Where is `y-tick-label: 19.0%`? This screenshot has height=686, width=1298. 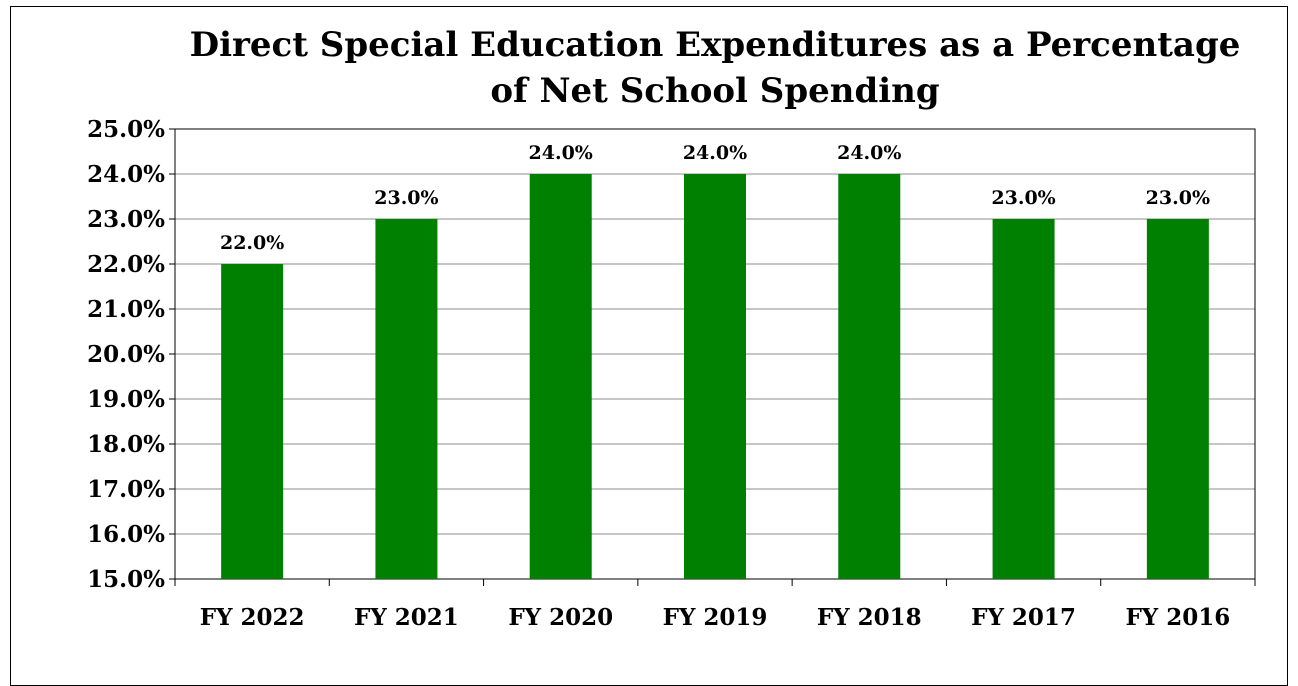 y-tick-label: 19.0% is located at coordinates (126, 399).